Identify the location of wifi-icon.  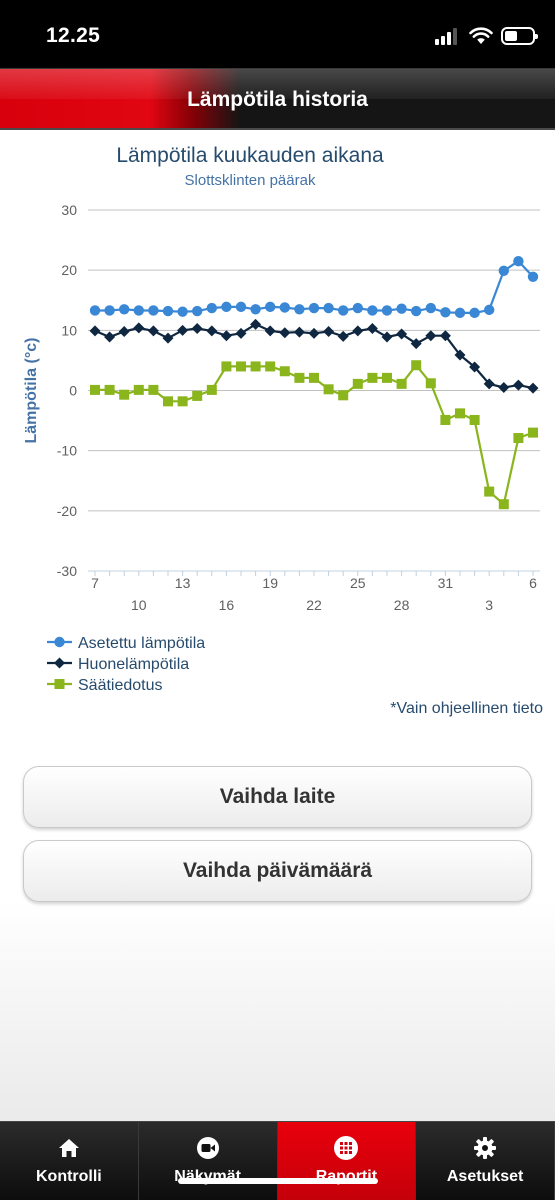
(481, 35).